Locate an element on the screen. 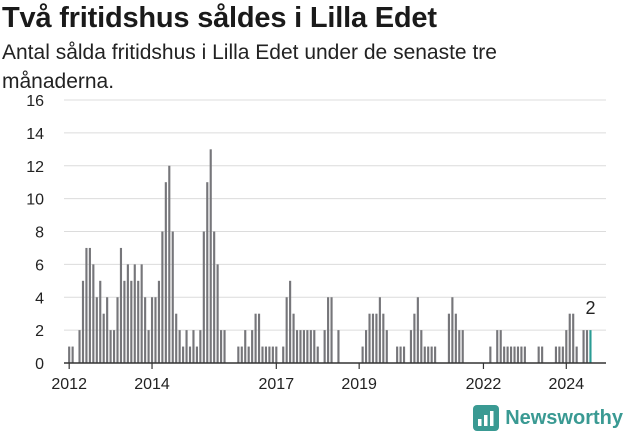 The width and height of the screenshot is (631, 439). x-tick-label: 2012 is located at coordinates (69, 384).